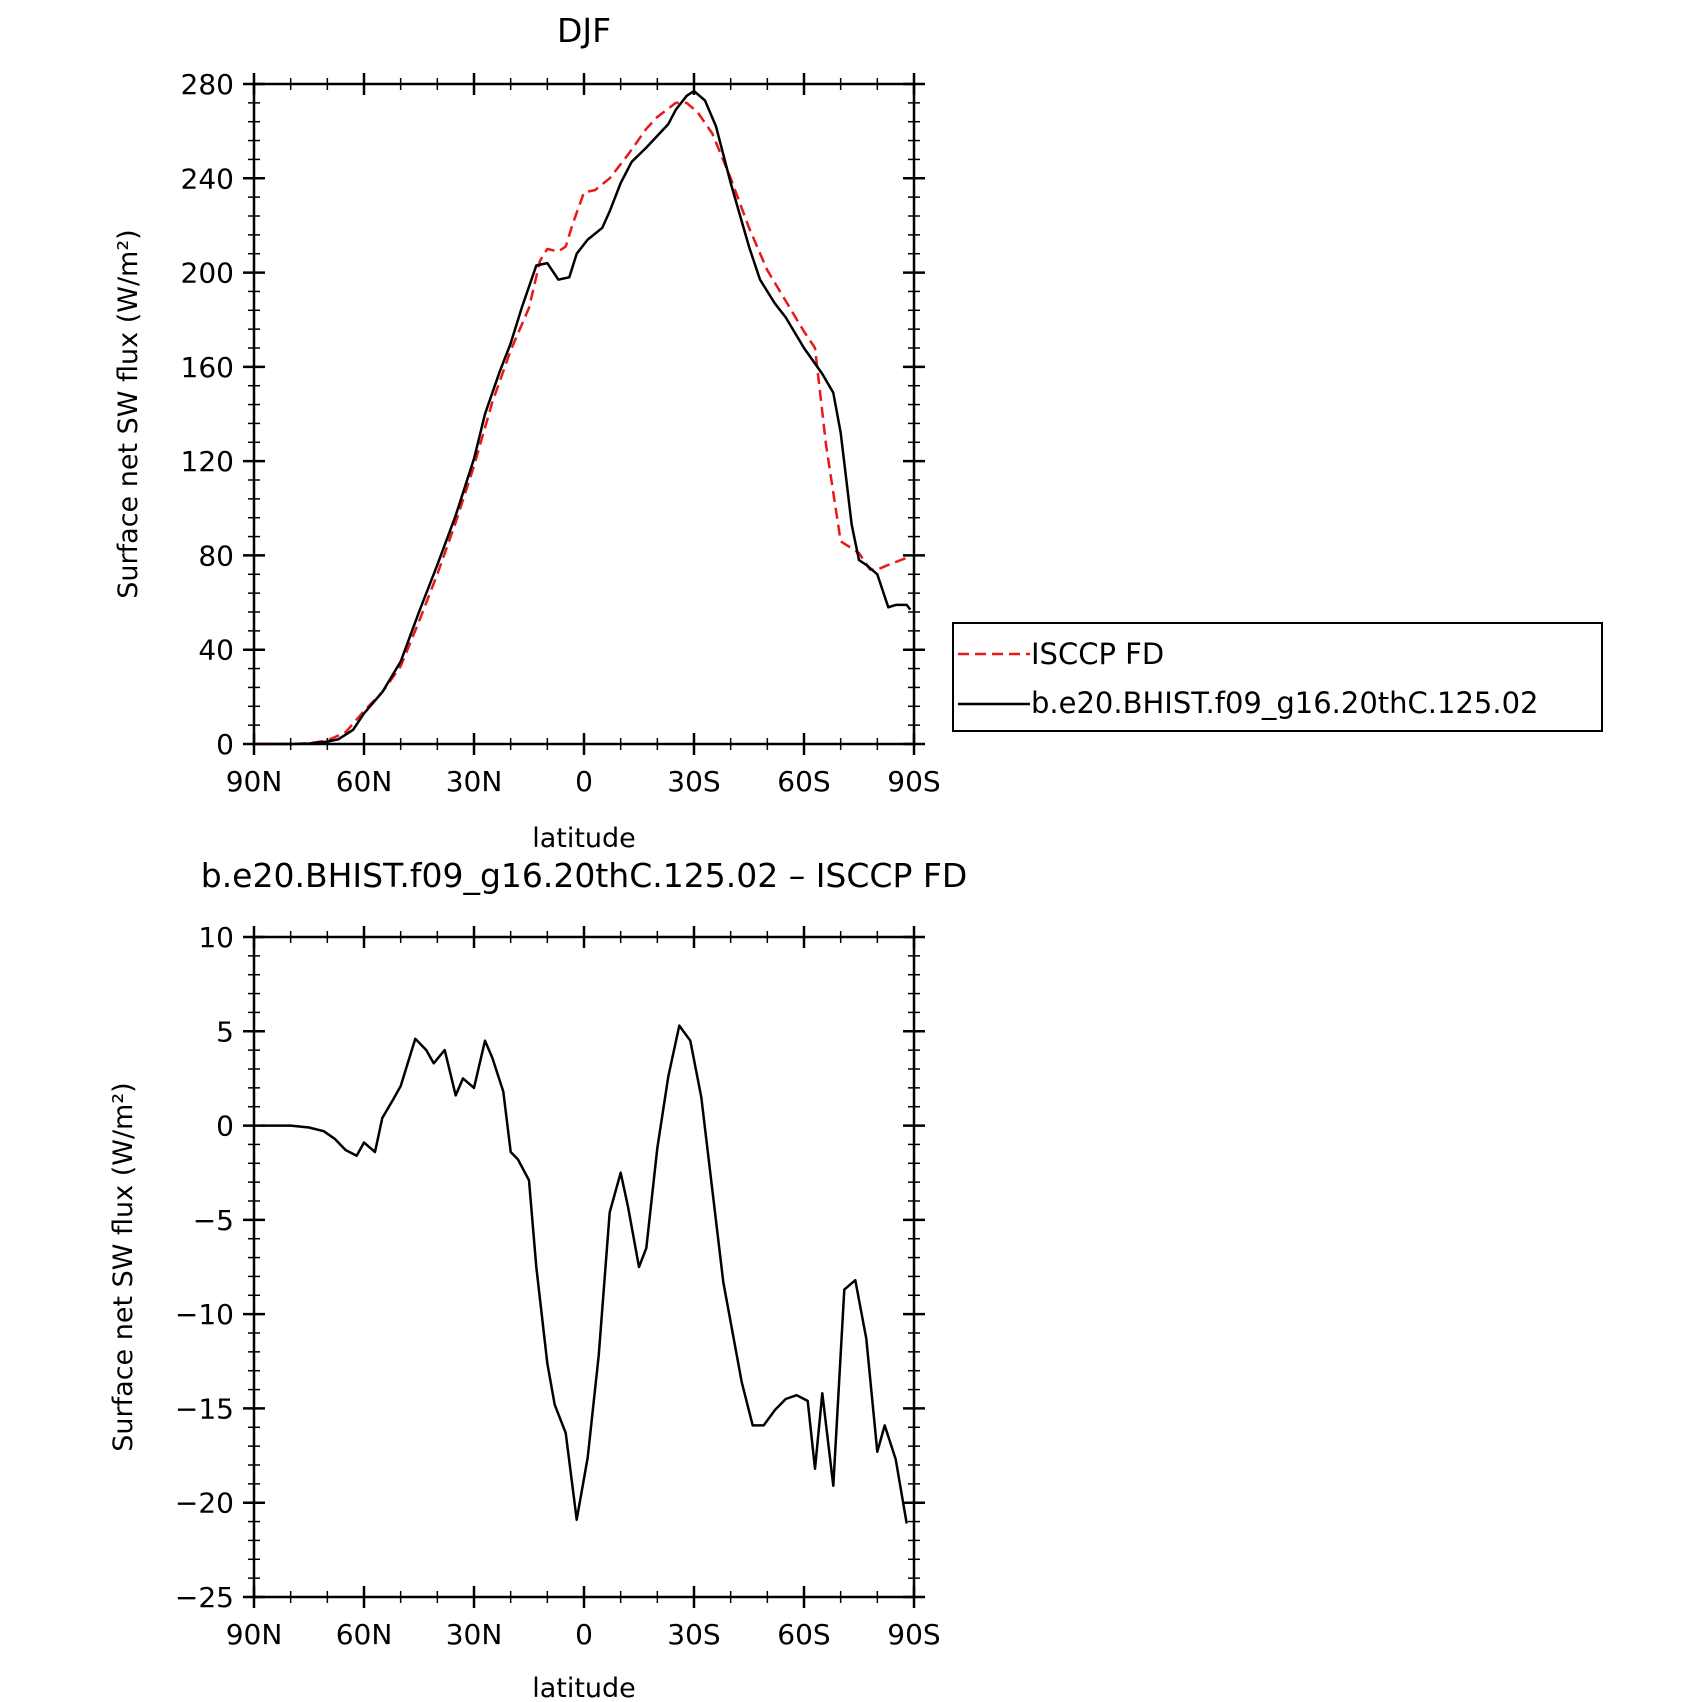 This screenshot has width=1702, height=1702. What do you see at coordinates (584, 423) in the screenshot?
I see `isccp-fd-line` at bounding box center [584, 423].